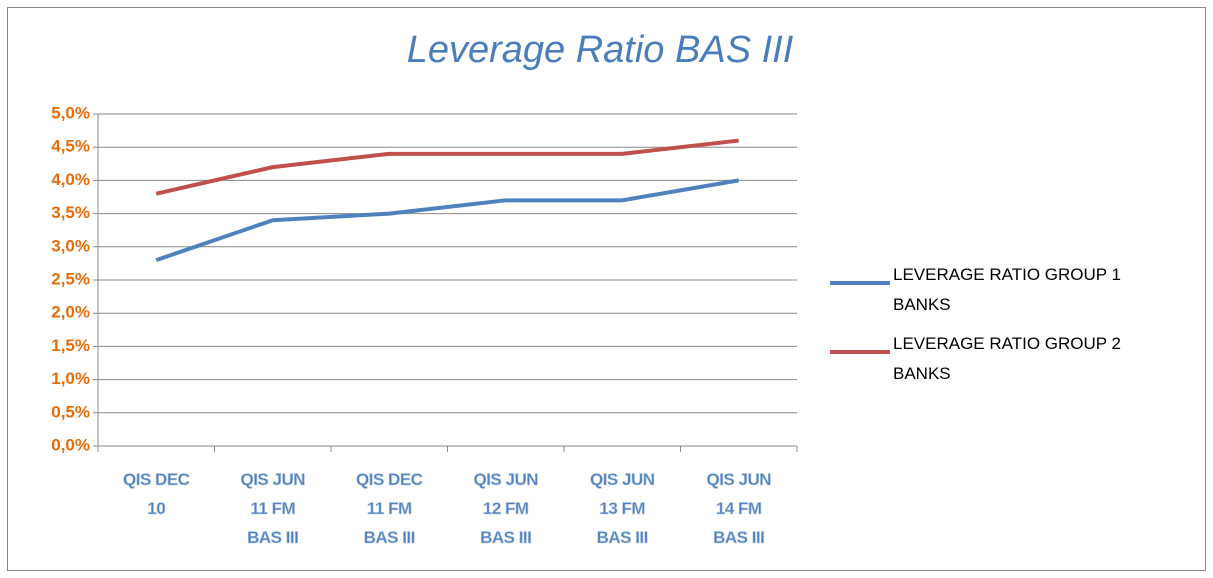 The width and height of the screenshot is (1213, 578). Describe the element at coordinates (389, 508) in the screenshot. I see `x-tick-label: QIS DEC 11 FM BAS III` at that location.